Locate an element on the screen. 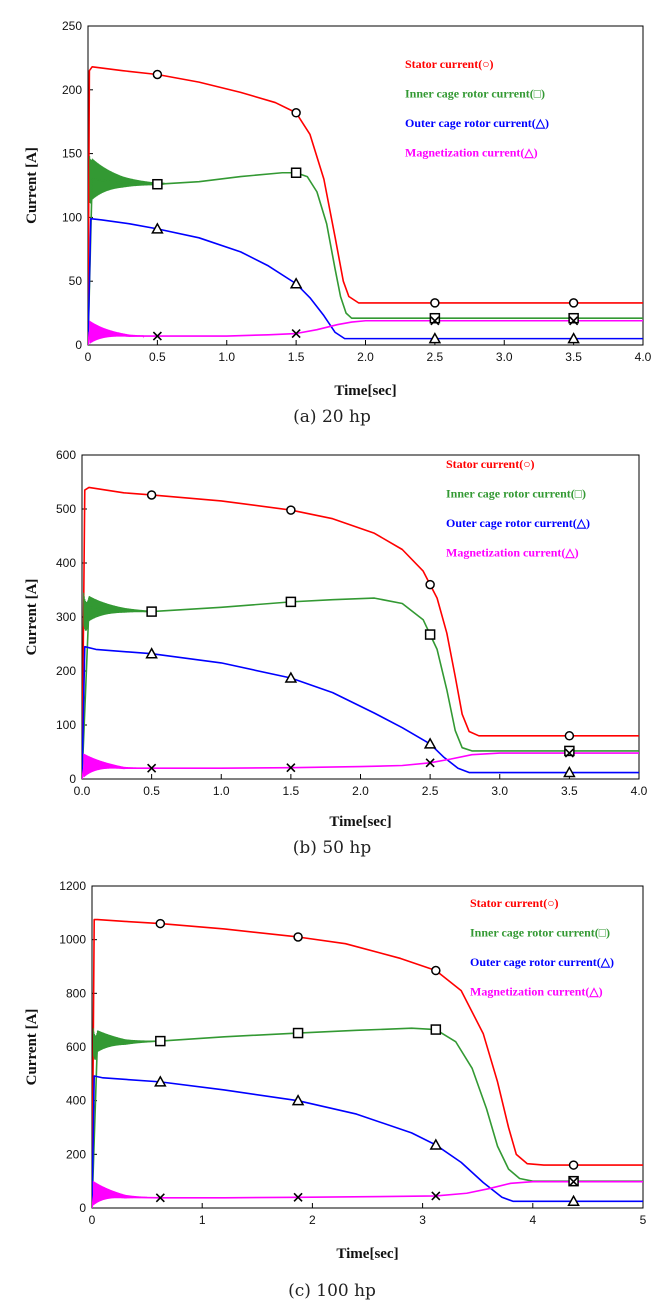 The image size is (664, 1311). y-tick-label: 1000 is located at coordinates (72, 940).